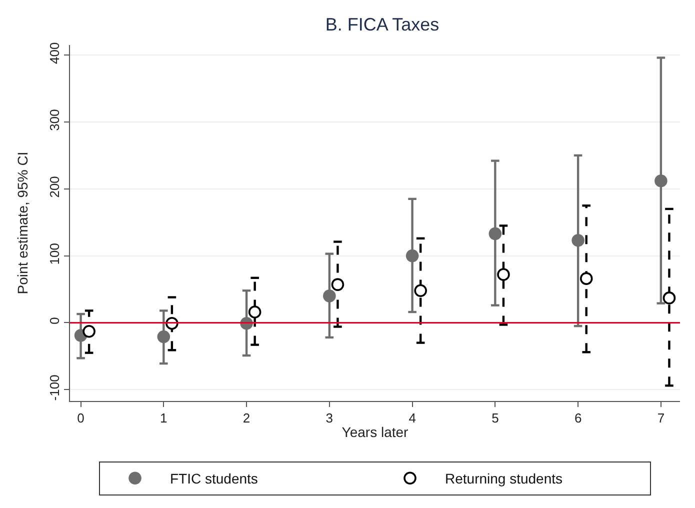 This screenshot has width=695, height=508. Describe the element at coordinates (504, 478) in the screenshot. I see `legend-label: Returning students` at that location.